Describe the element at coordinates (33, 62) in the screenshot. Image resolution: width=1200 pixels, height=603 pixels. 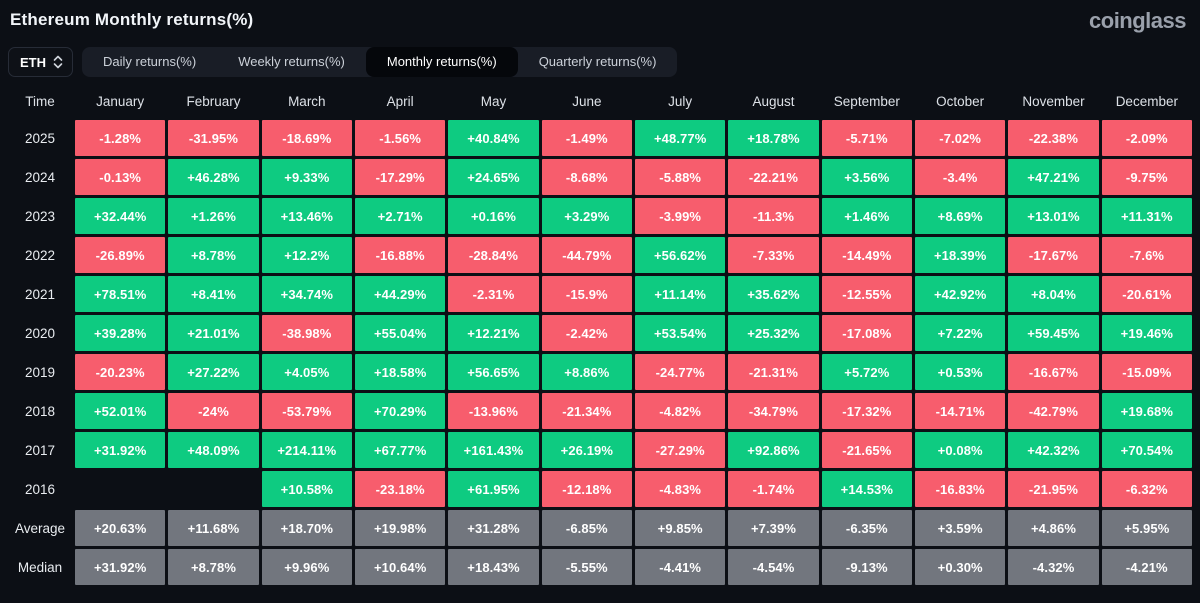
I see `symbol-select-value: ETH` at that location.